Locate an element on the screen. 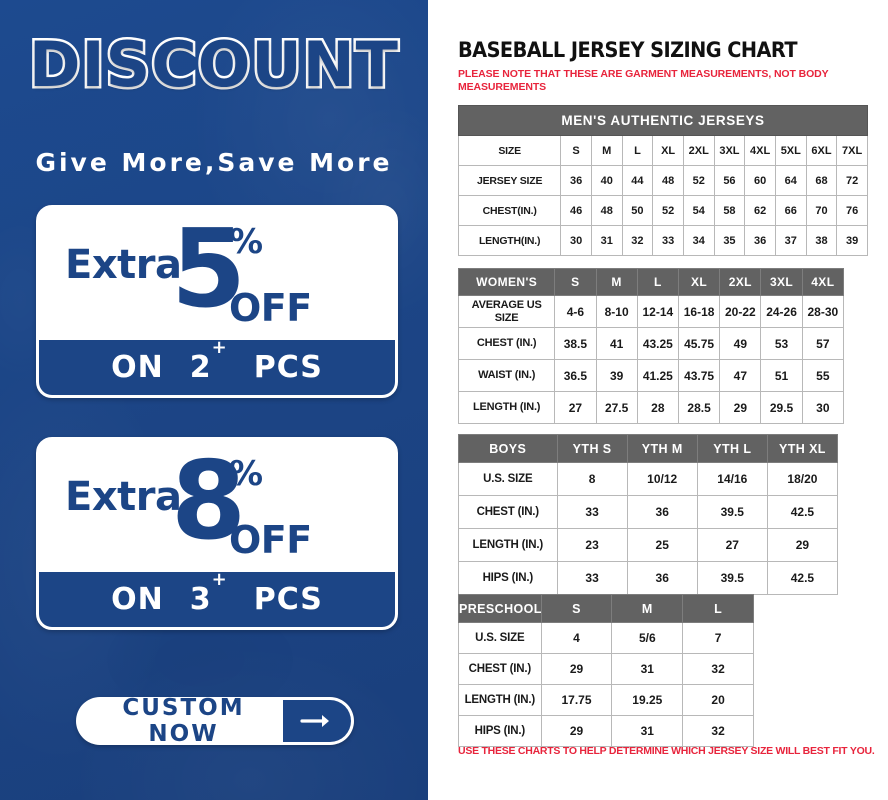 Image resolution: width=888 pixels, height=800 pixels. measurement-cell: 20 is located at coordinates (718, 700).